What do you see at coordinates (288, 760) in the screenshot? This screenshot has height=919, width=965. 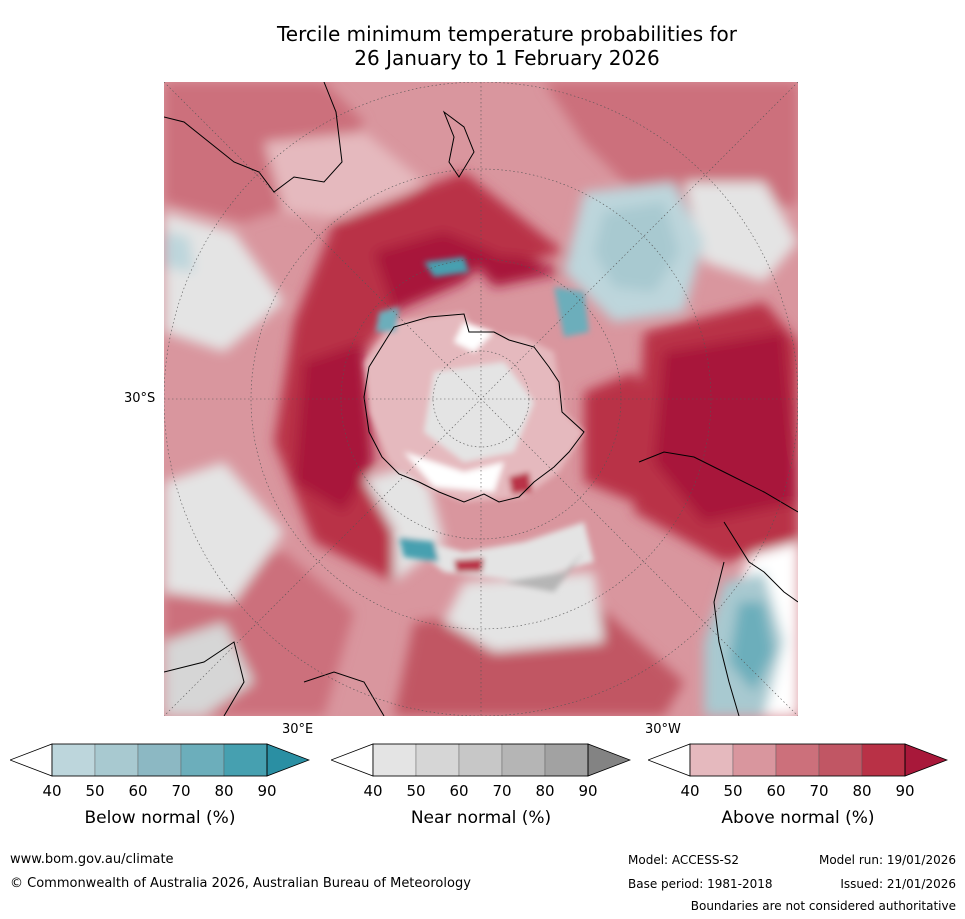 I see `below-normal-colorbar-high-extend` at bounding box center [288, 760].